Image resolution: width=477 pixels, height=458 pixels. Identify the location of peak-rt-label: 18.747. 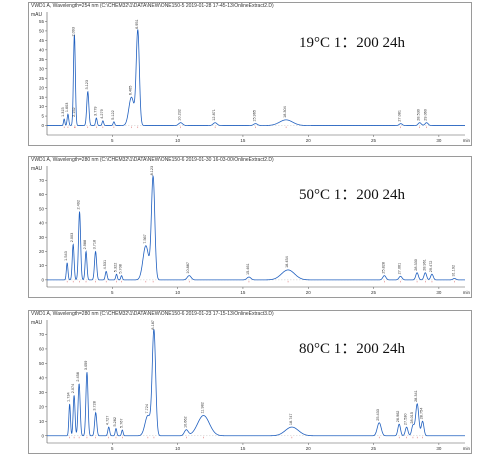
(291, 419).